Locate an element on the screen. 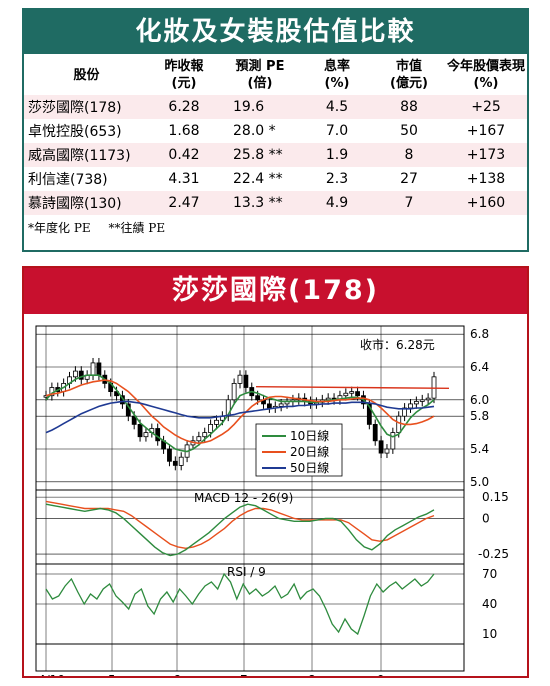 The height and width of the screenshot is (686, 550). cell-name: 利信達(738) is located at coordinates (68, 180).